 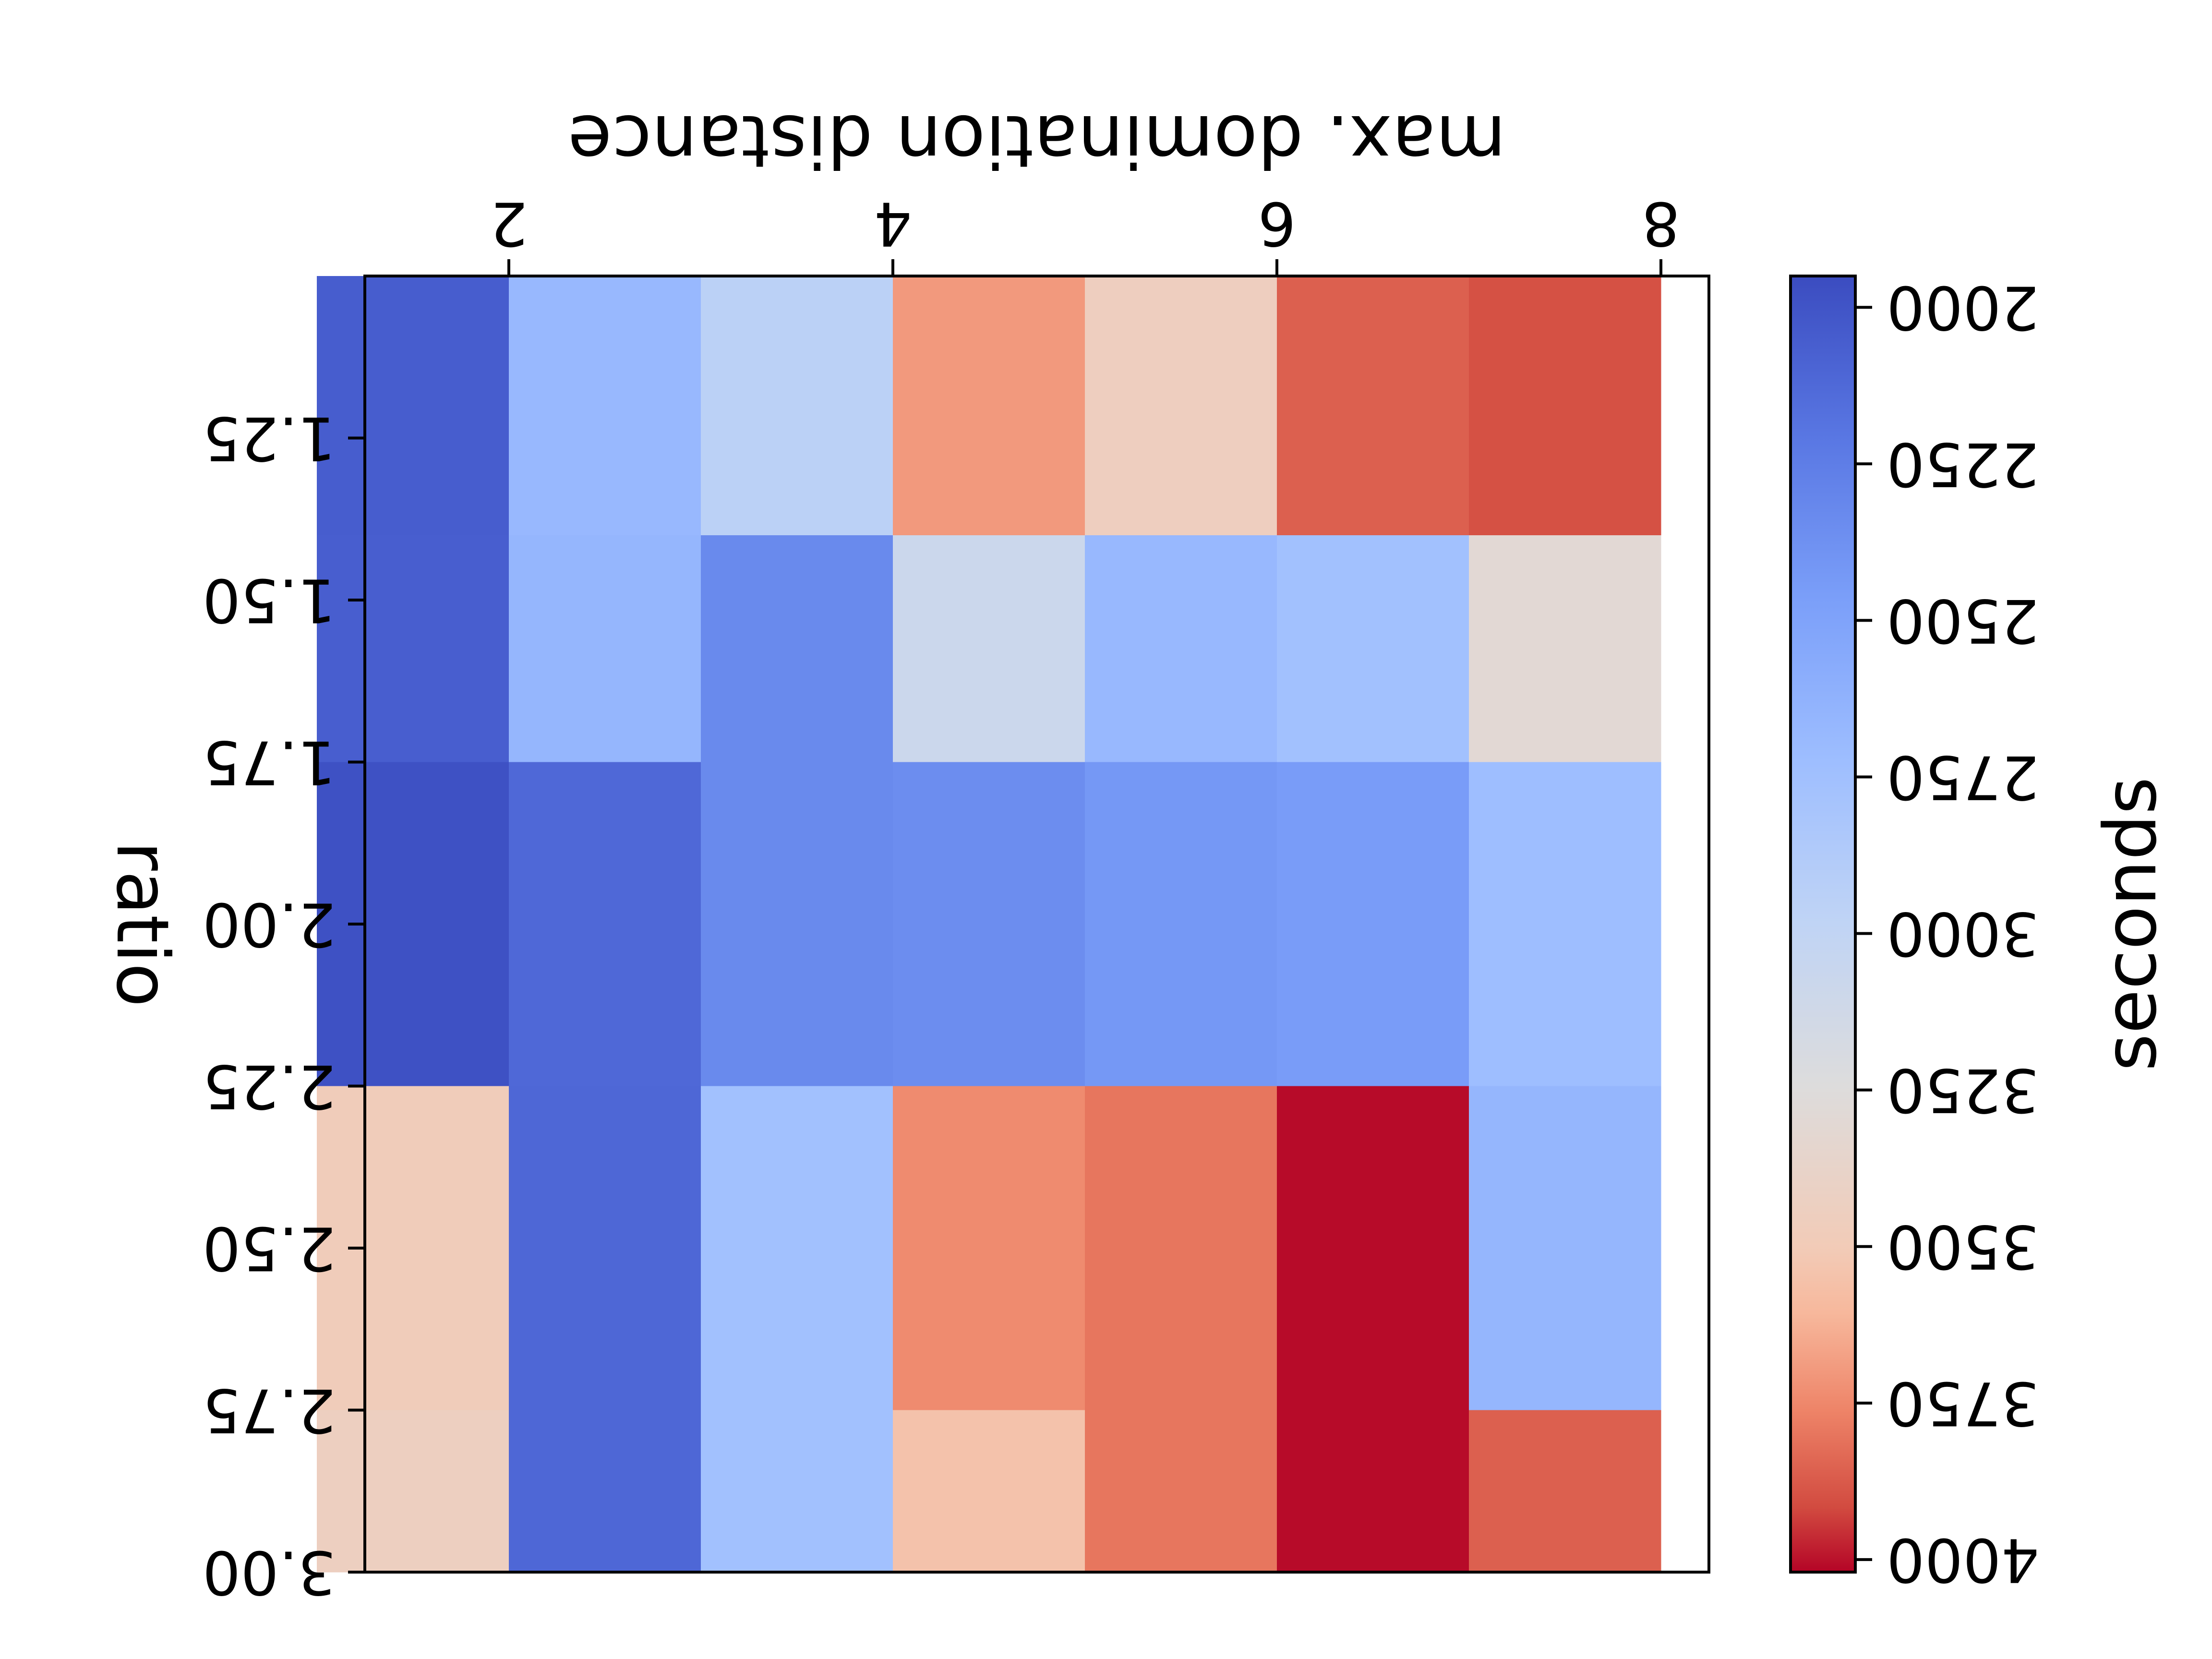 What do you see at coordinates (1037, 140) in the screenshot?
I see `x-axis-label: max. domination distance` at bounding box center [1037, 140].